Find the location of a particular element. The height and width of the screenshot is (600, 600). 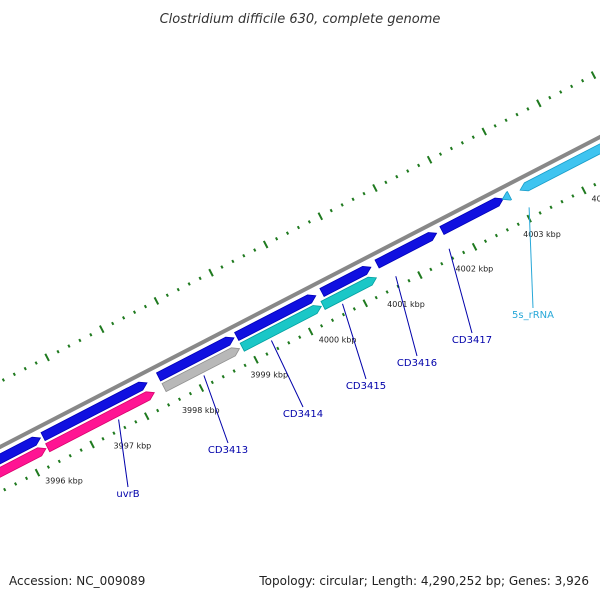

gene-label: 5s_rRNA is located at coordinates (533, 315).